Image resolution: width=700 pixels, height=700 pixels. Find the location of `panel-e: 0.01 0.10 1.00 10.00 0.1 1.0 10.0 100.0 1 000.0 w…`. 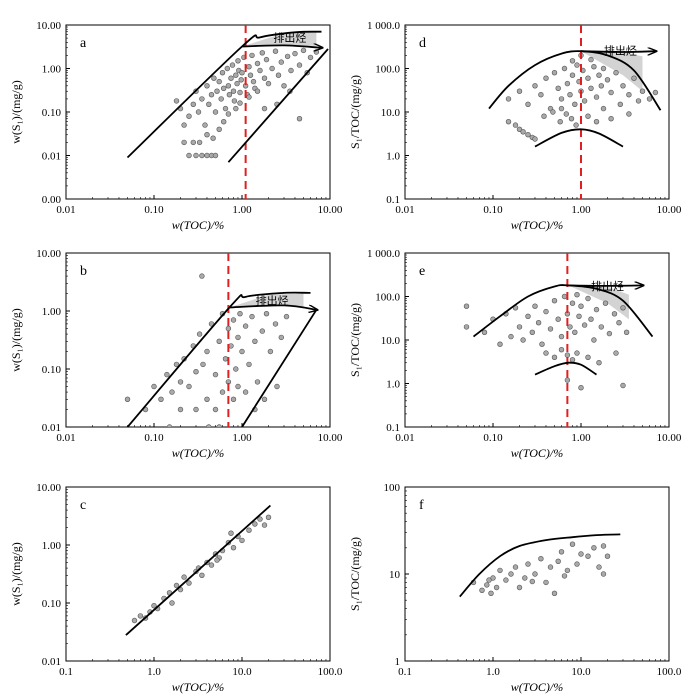

panel-e: 0.01 0.10 1.00 10.00 0.1 1.0 10.0 100.0 1 000.0 w… is located at coordinates (515, 354).